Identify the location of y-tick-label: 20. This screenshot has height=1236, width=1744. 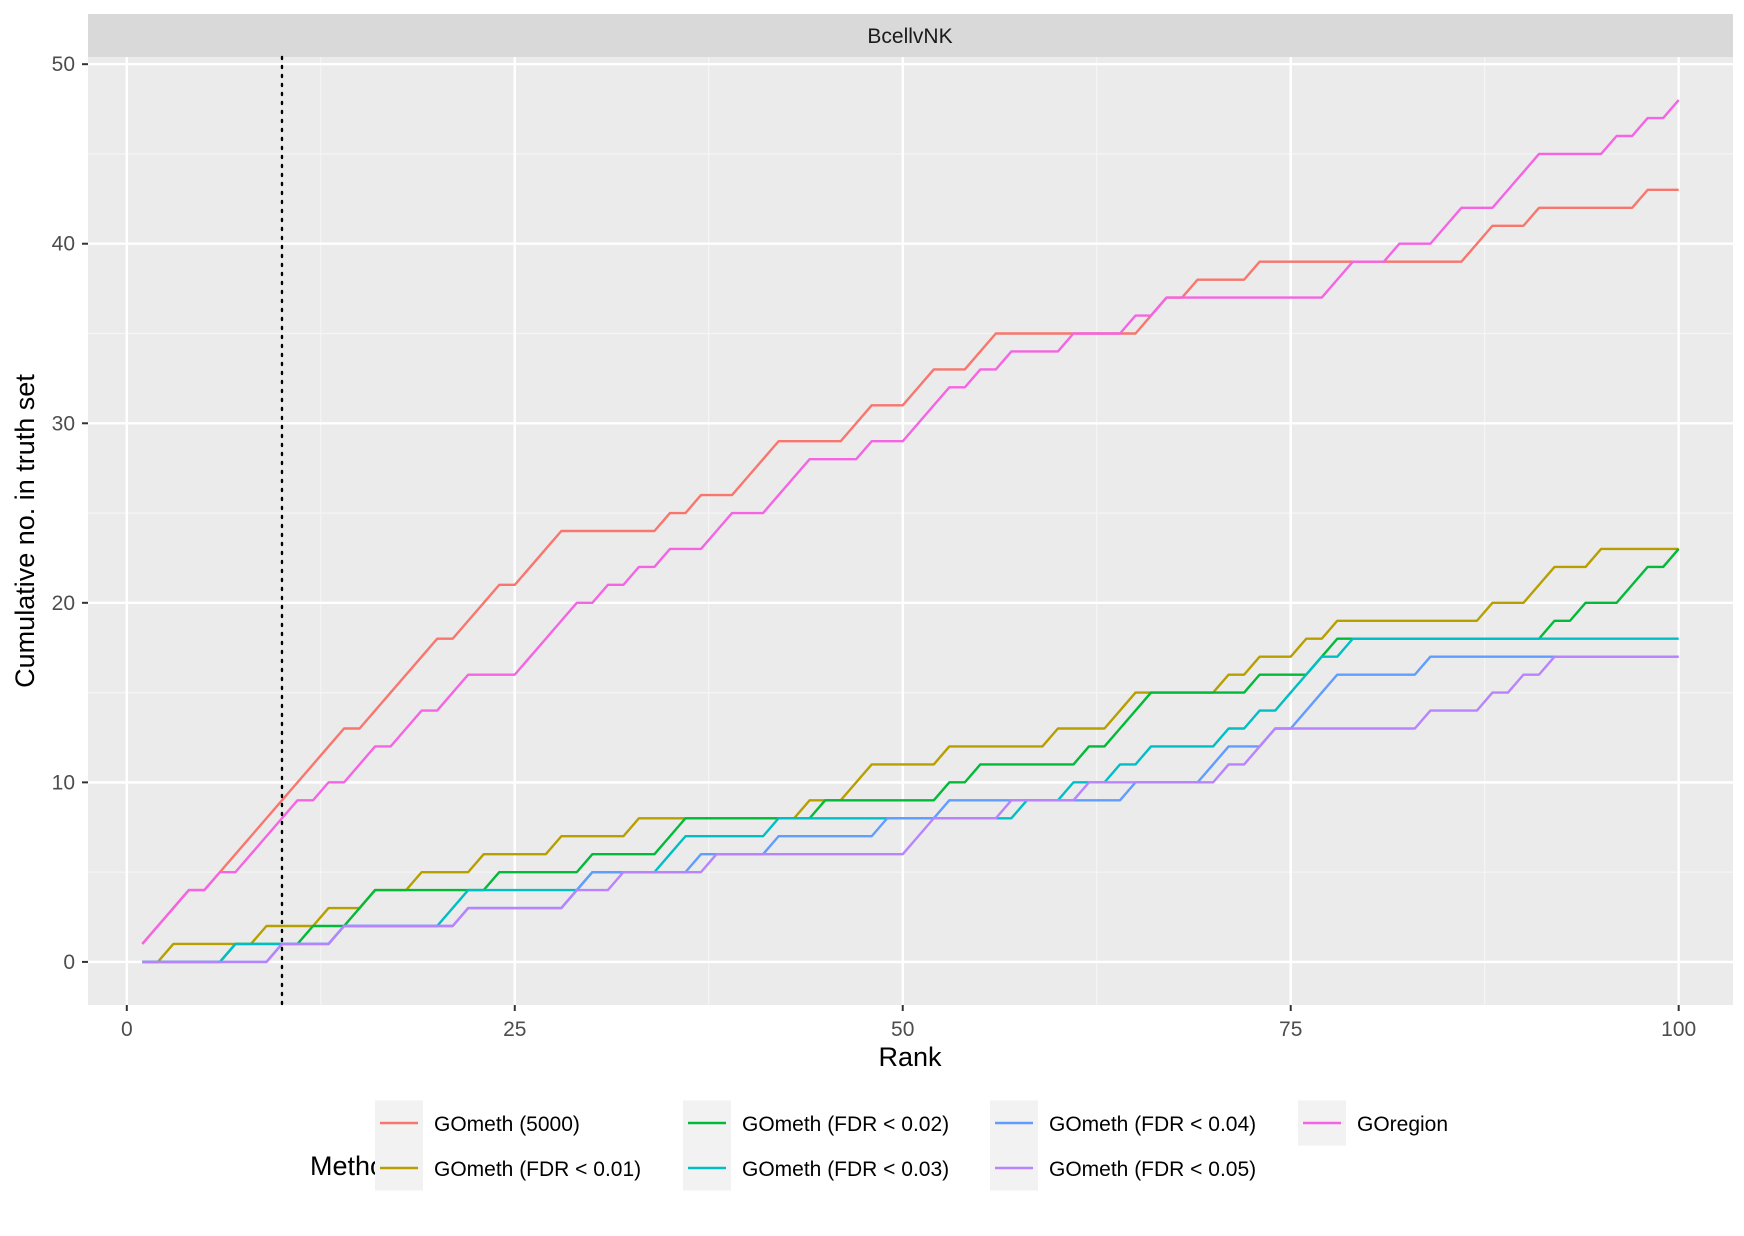
(63, 603).